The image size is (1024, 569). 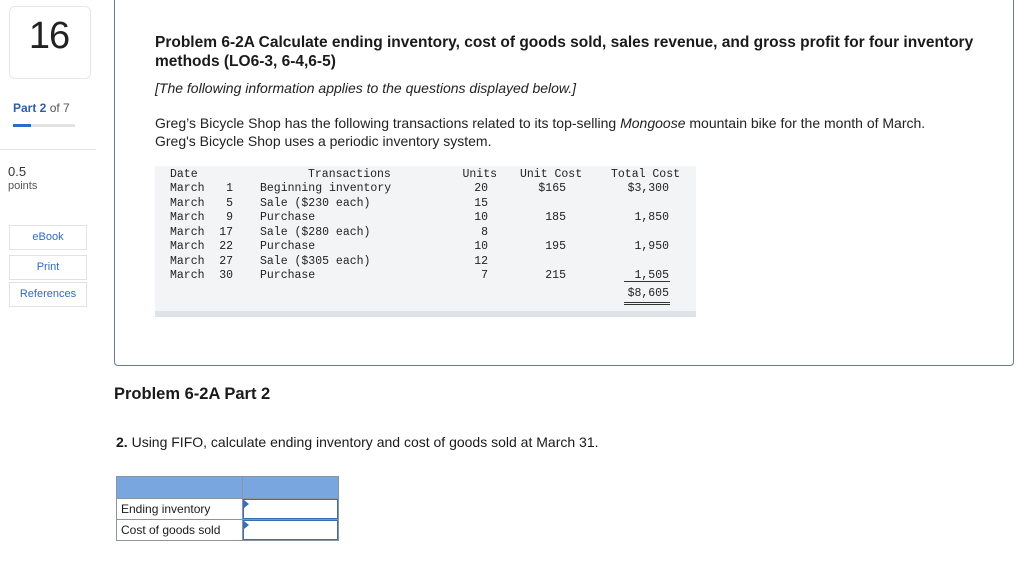 I want to click on answer-row-ending-inventory: Ending inventory, so click(x=227, y=509).